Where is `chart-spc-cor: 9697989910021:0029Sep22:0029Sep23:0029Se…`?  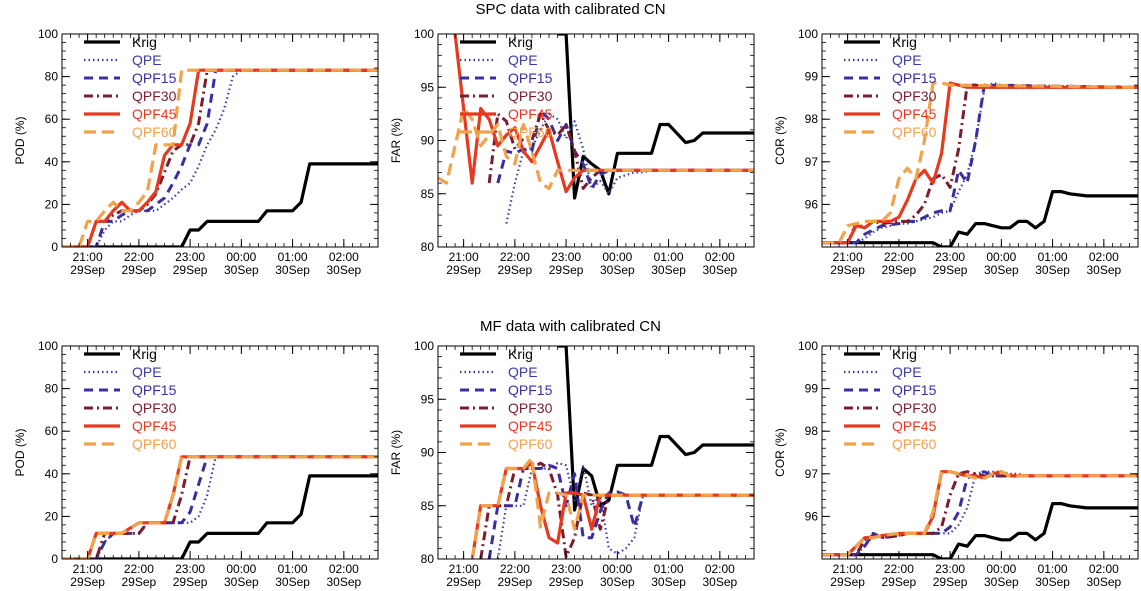 chart-spc-cor: 9697989910021:0029Sep22:0029Sep23:0029Se… is located at coordinates (956, 152).